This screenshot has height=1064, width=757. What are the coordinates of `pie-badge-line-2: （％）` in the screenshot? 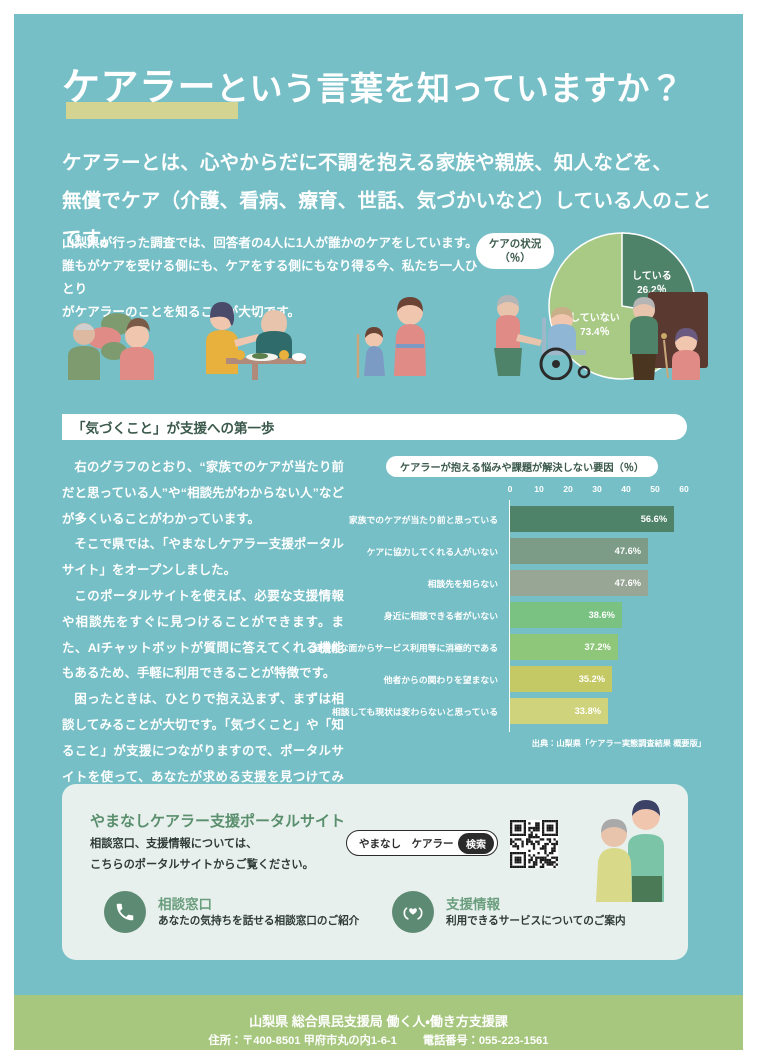 It's located at (515, 258).